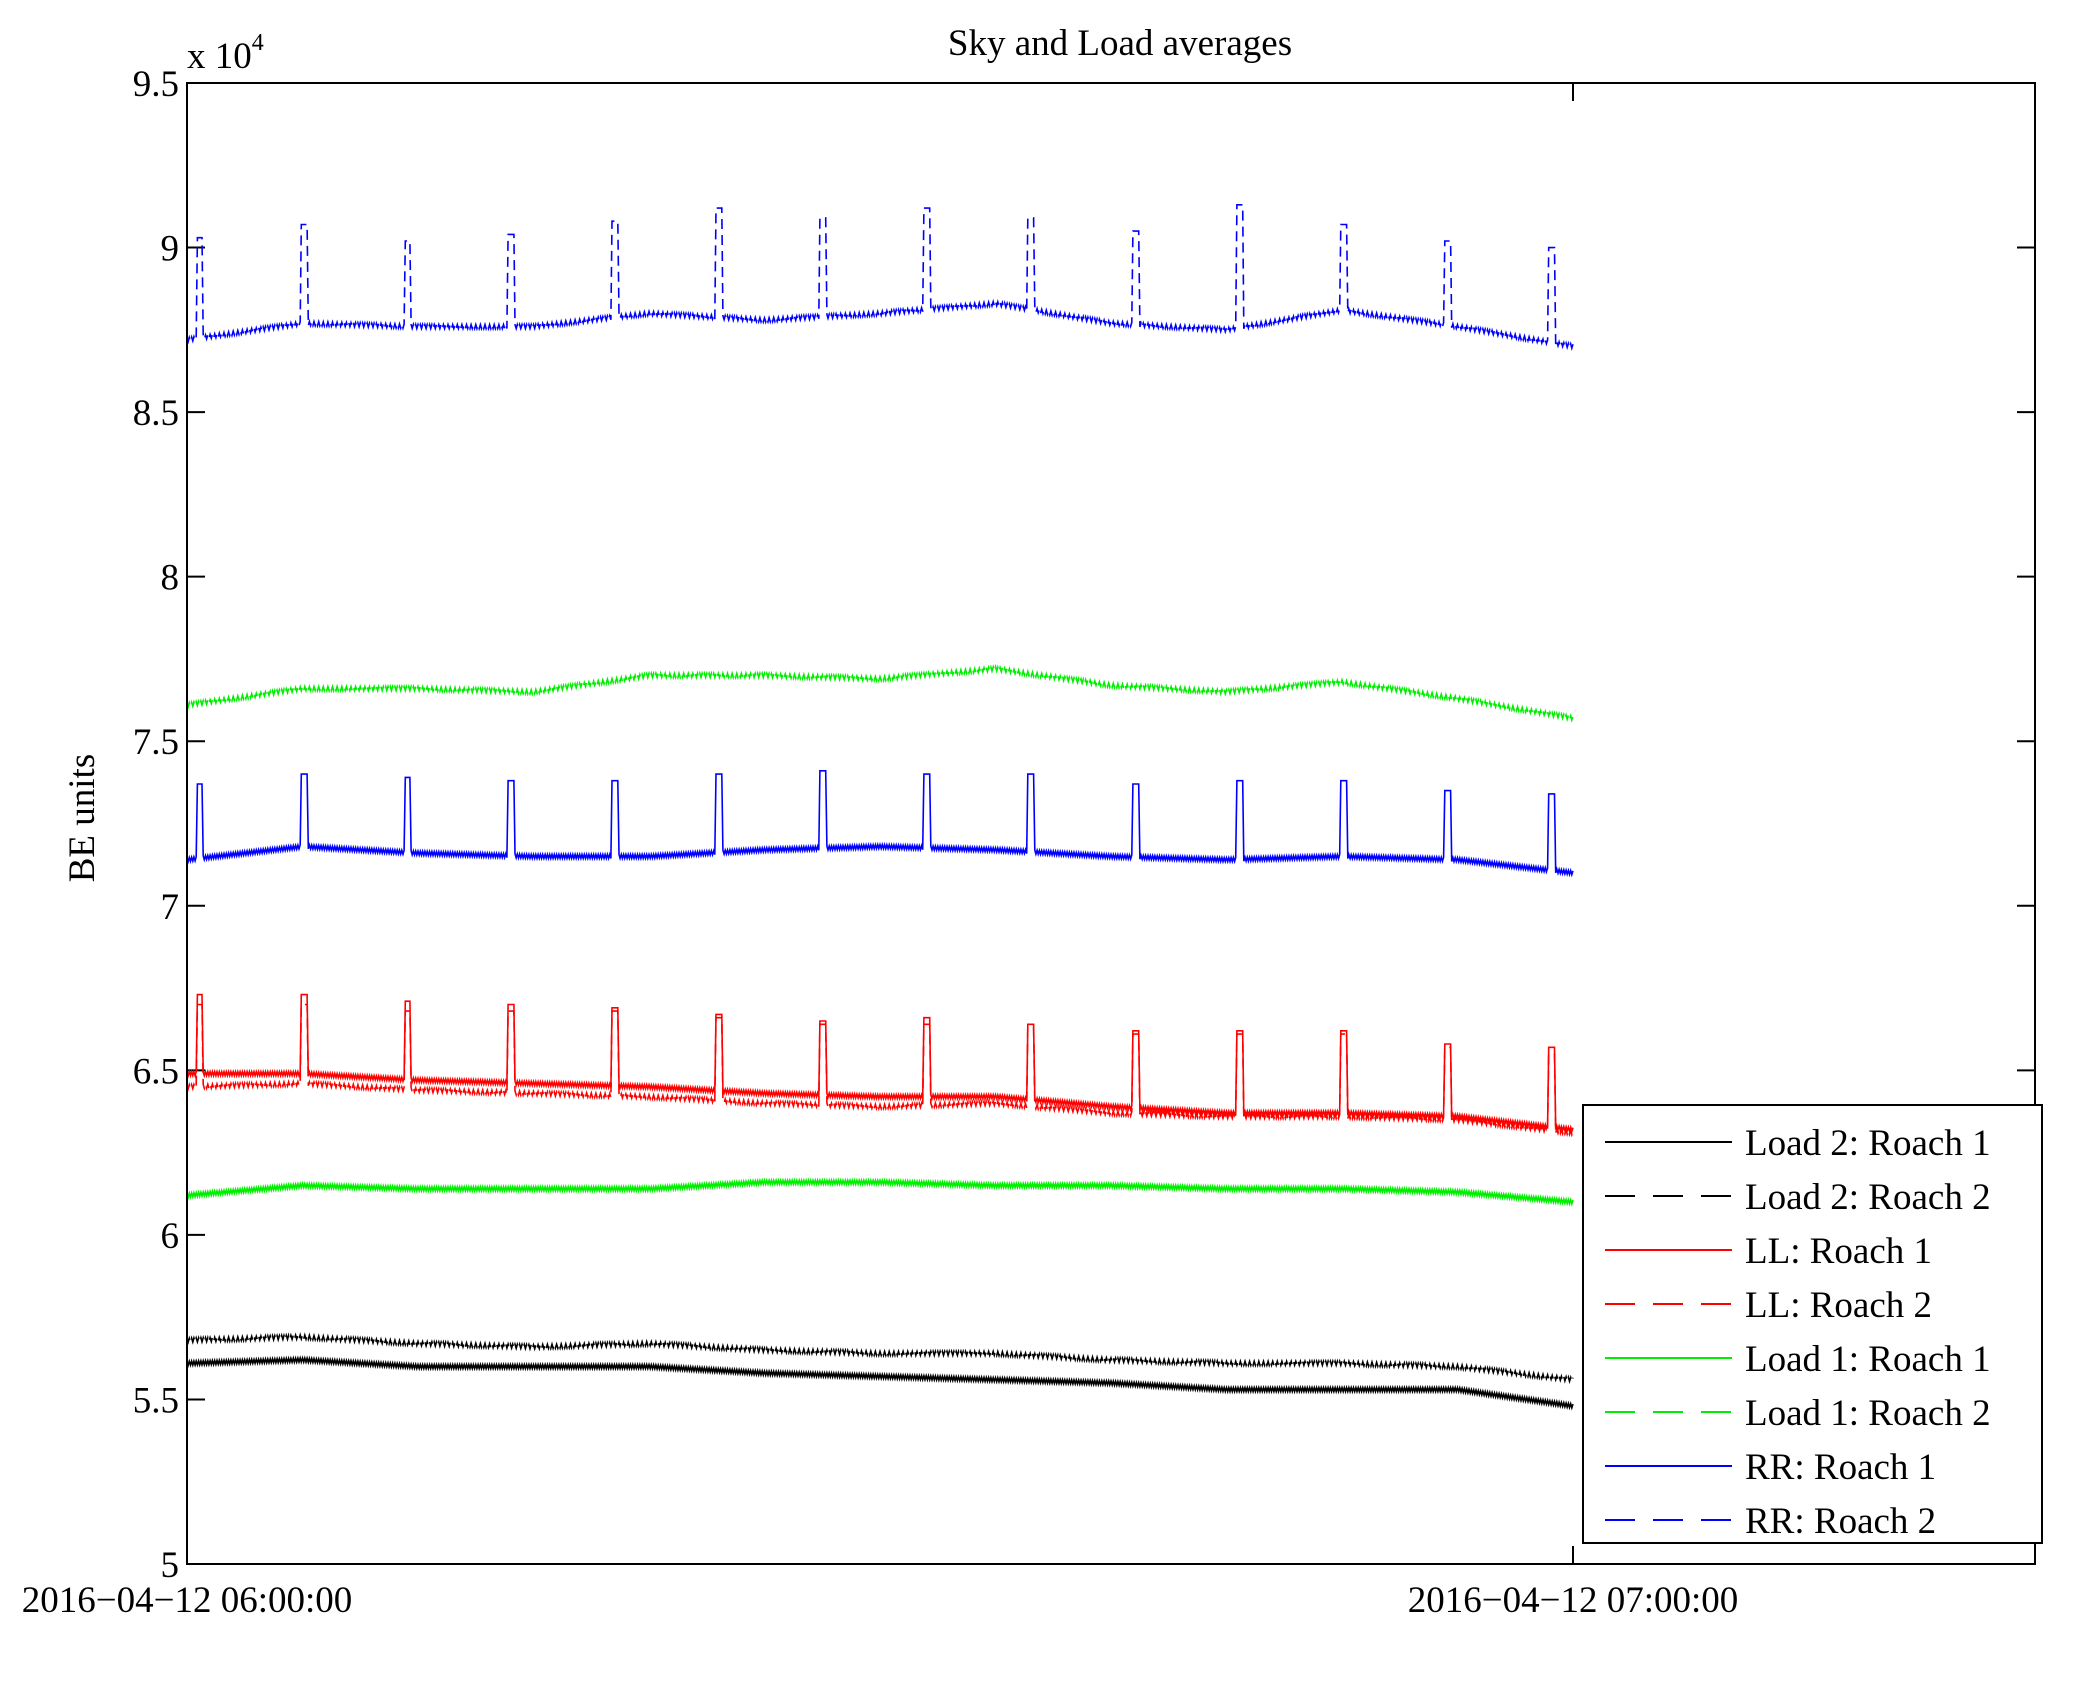 Image resolution: width=2075 pixels, height=1683 pixels. Describe the element at coordinates (156, 413) in the screenshot. I see `y-tick-label: 8.5` at that location.